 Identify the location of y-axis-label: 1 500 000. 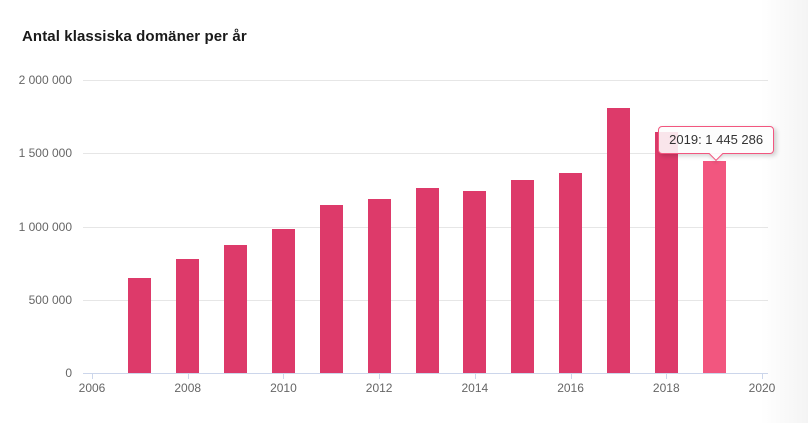
(45, 153).